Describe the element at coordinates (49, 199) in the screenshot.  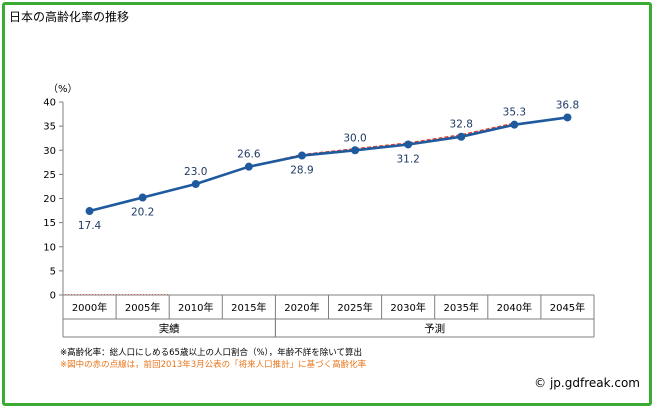
I see `y-tick-label-20: 20` at that location.